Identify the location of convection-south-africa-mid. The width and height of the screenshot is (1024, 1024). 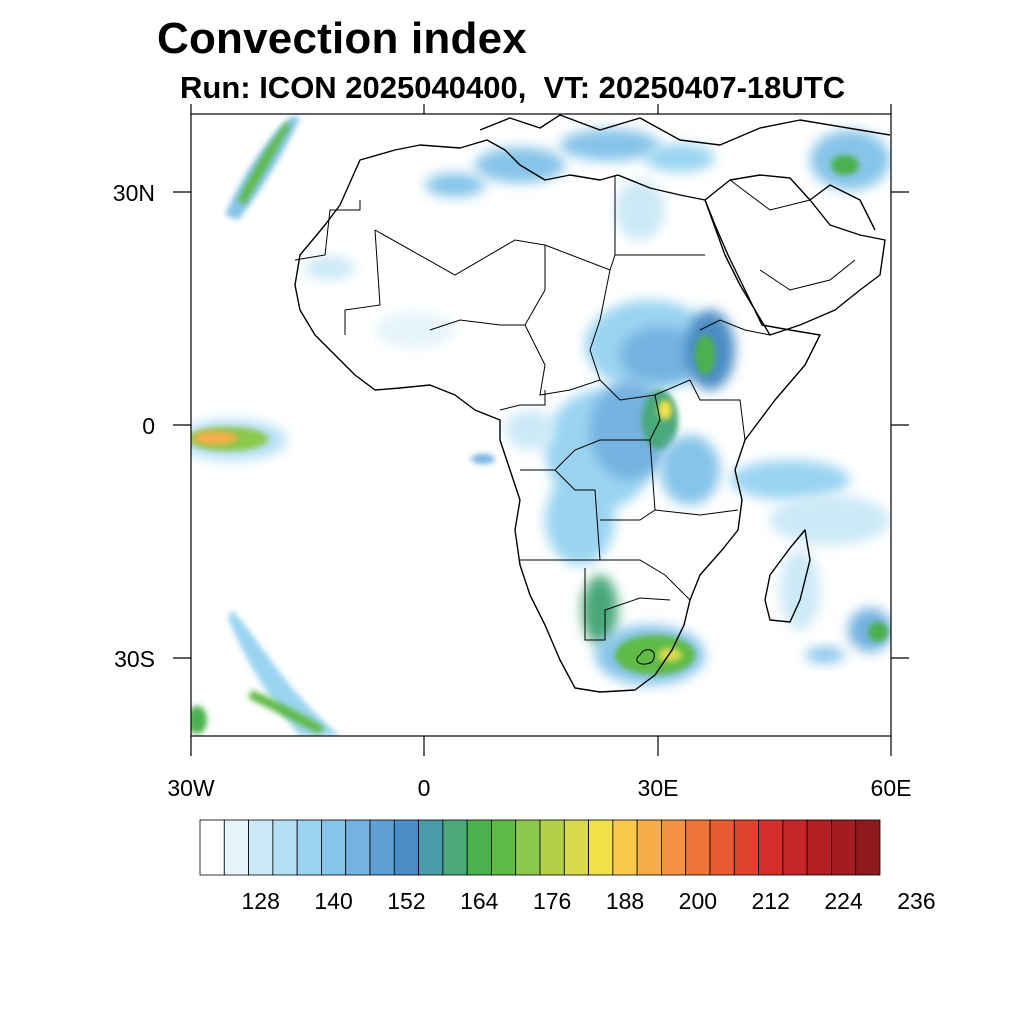
(655, 655).